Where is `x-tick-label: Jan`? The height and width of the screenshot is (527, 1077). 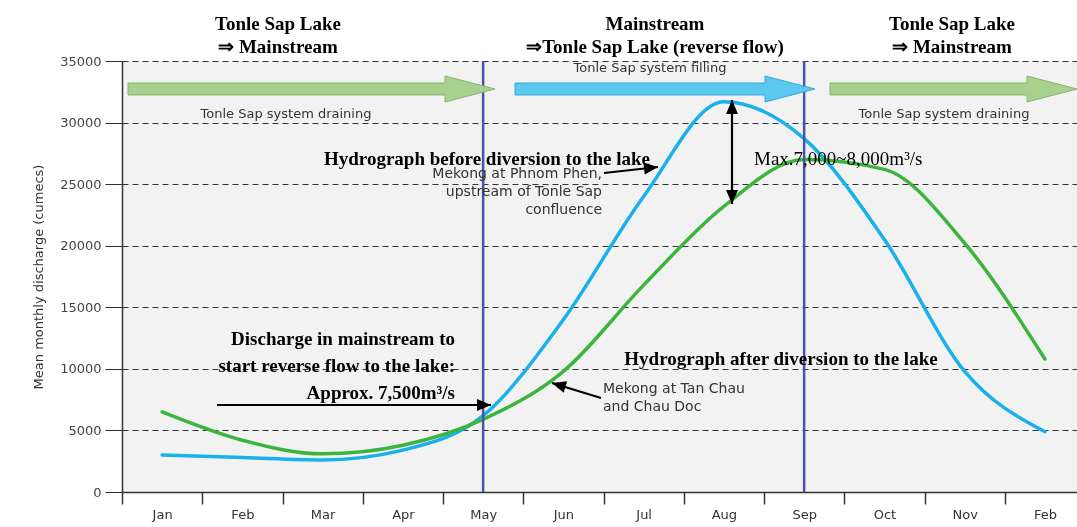
x-tick-label: Jan is located at coordinates (162, 514).